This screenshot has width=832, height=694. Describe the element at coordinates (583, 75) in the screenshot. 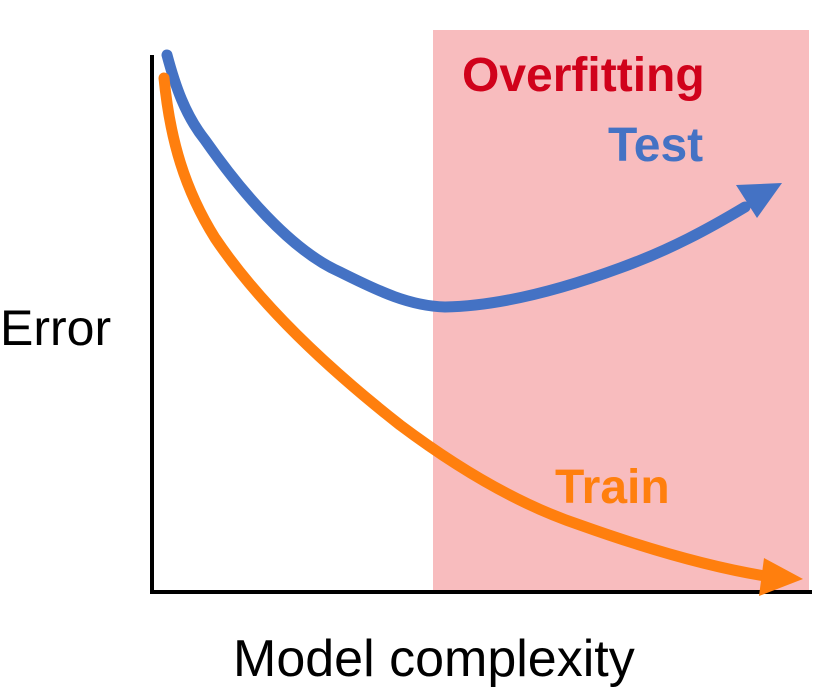

I see `overfitting-label: Overfitting` at that location.